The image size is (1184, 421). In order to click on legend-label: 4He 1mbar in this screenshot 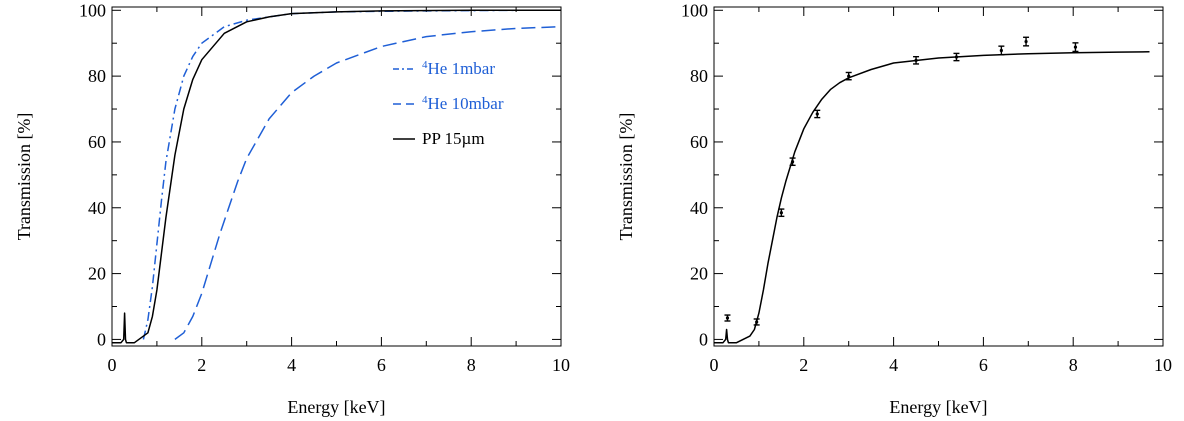, I will do `click(458, 68)`.